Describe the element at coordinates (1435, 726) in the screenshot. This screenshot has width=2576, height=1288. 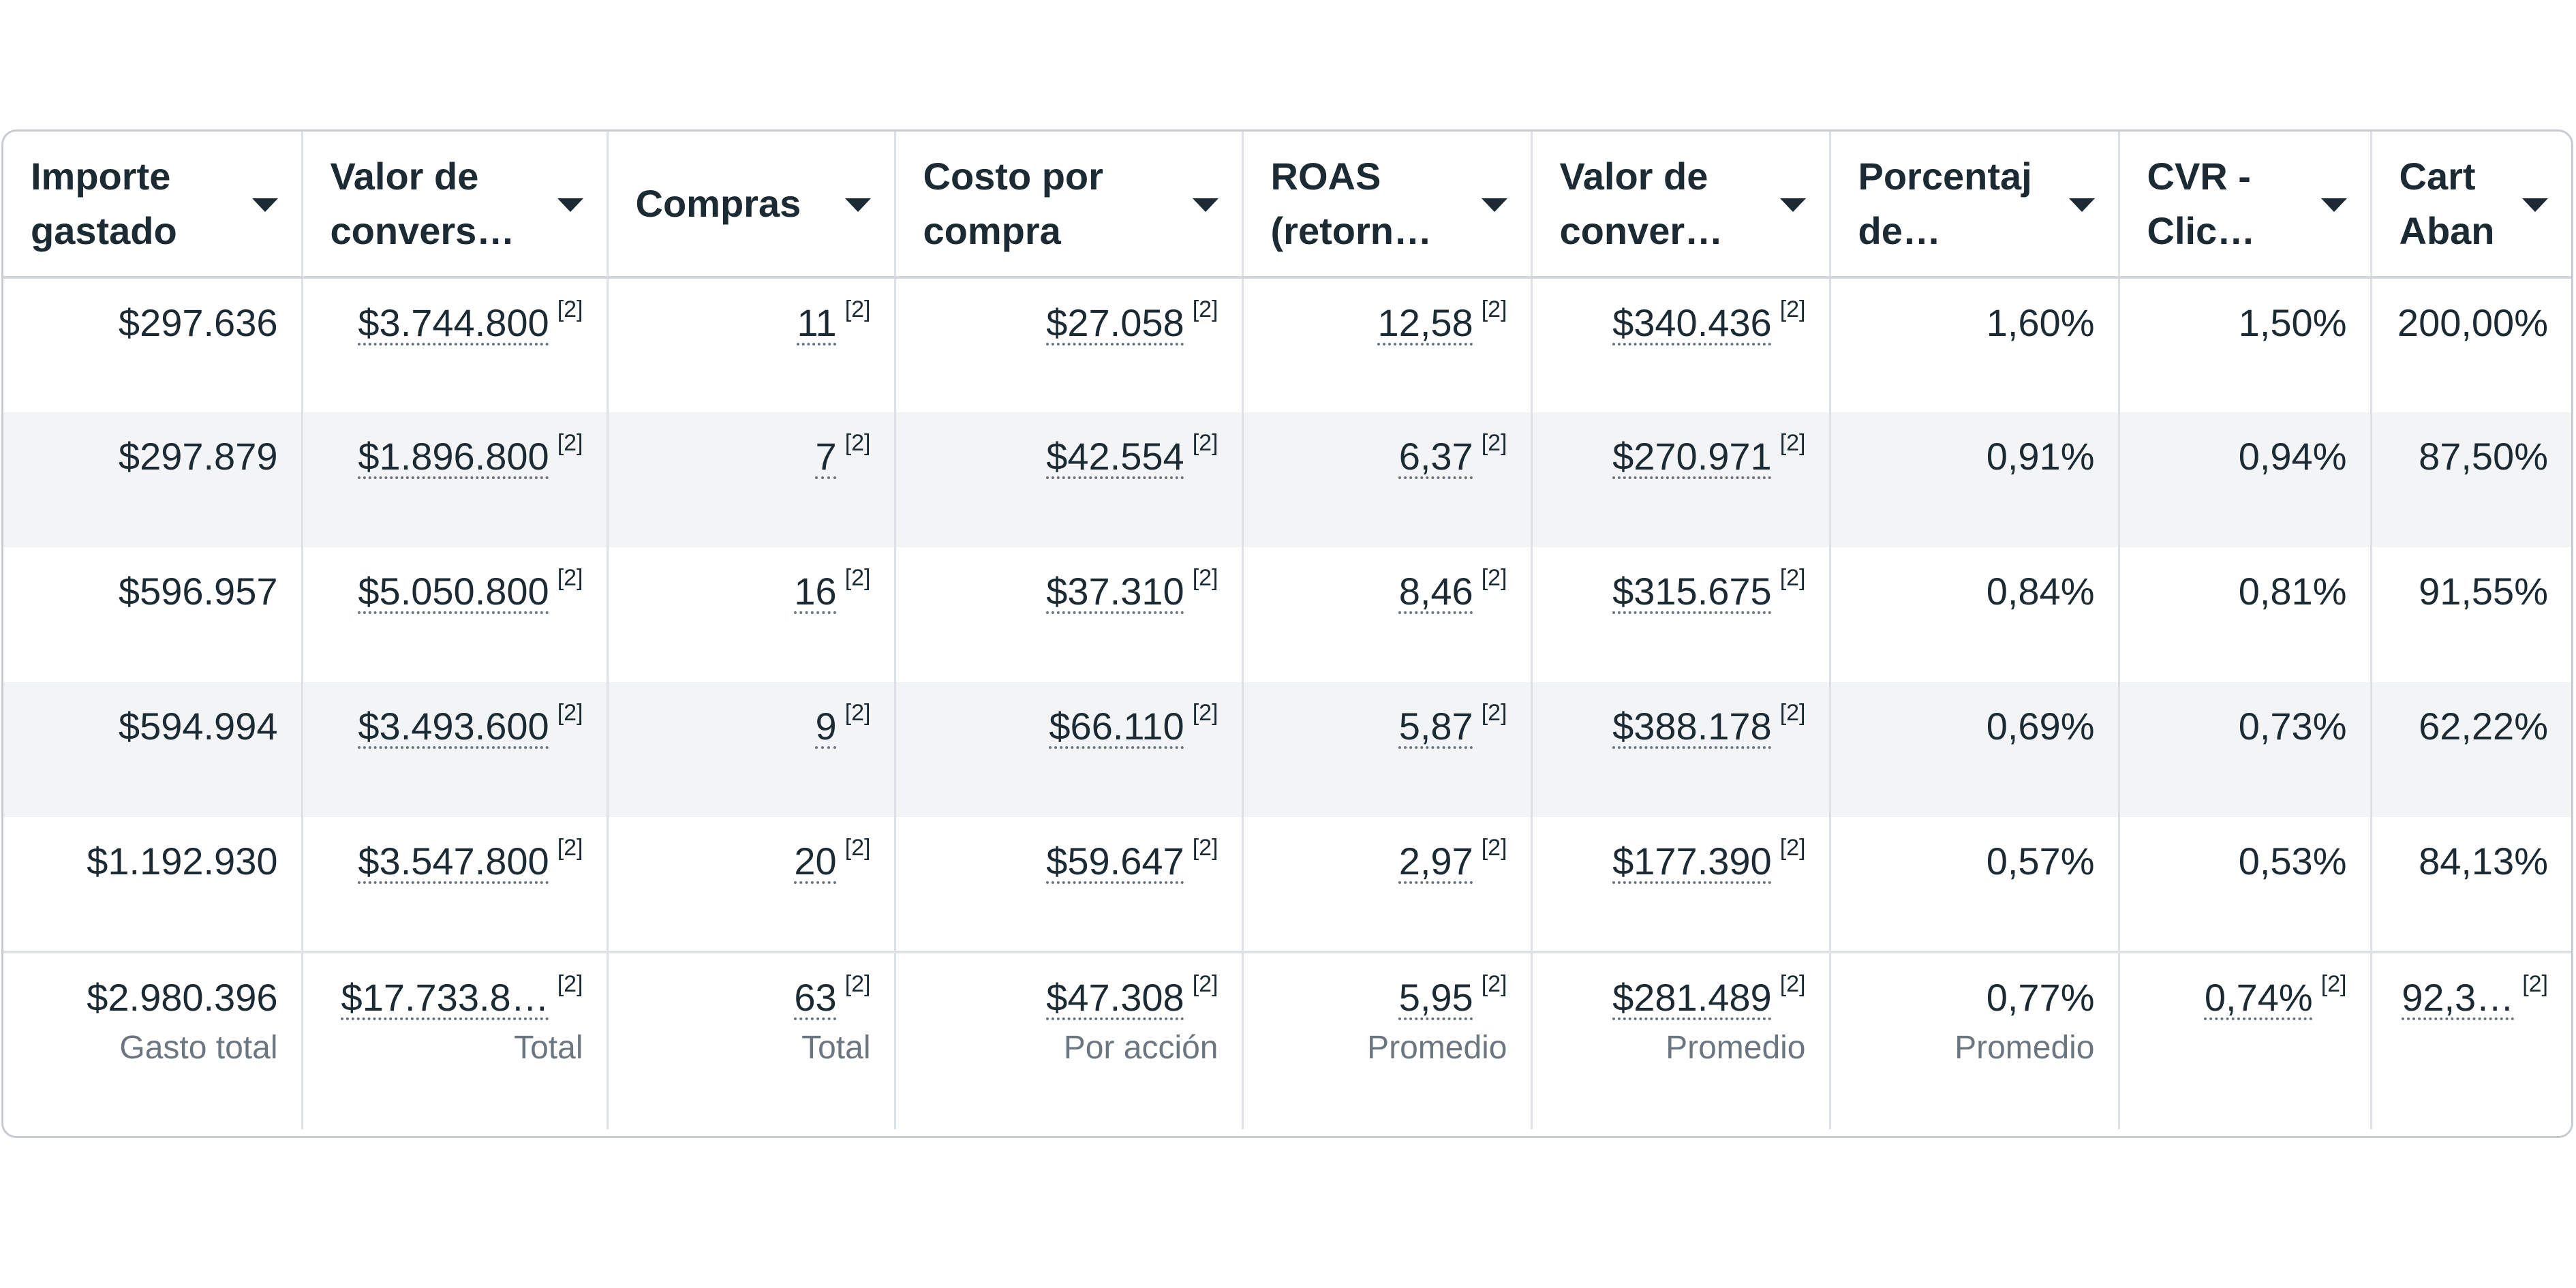
I see `metric-value-link: 5,87` at that location.